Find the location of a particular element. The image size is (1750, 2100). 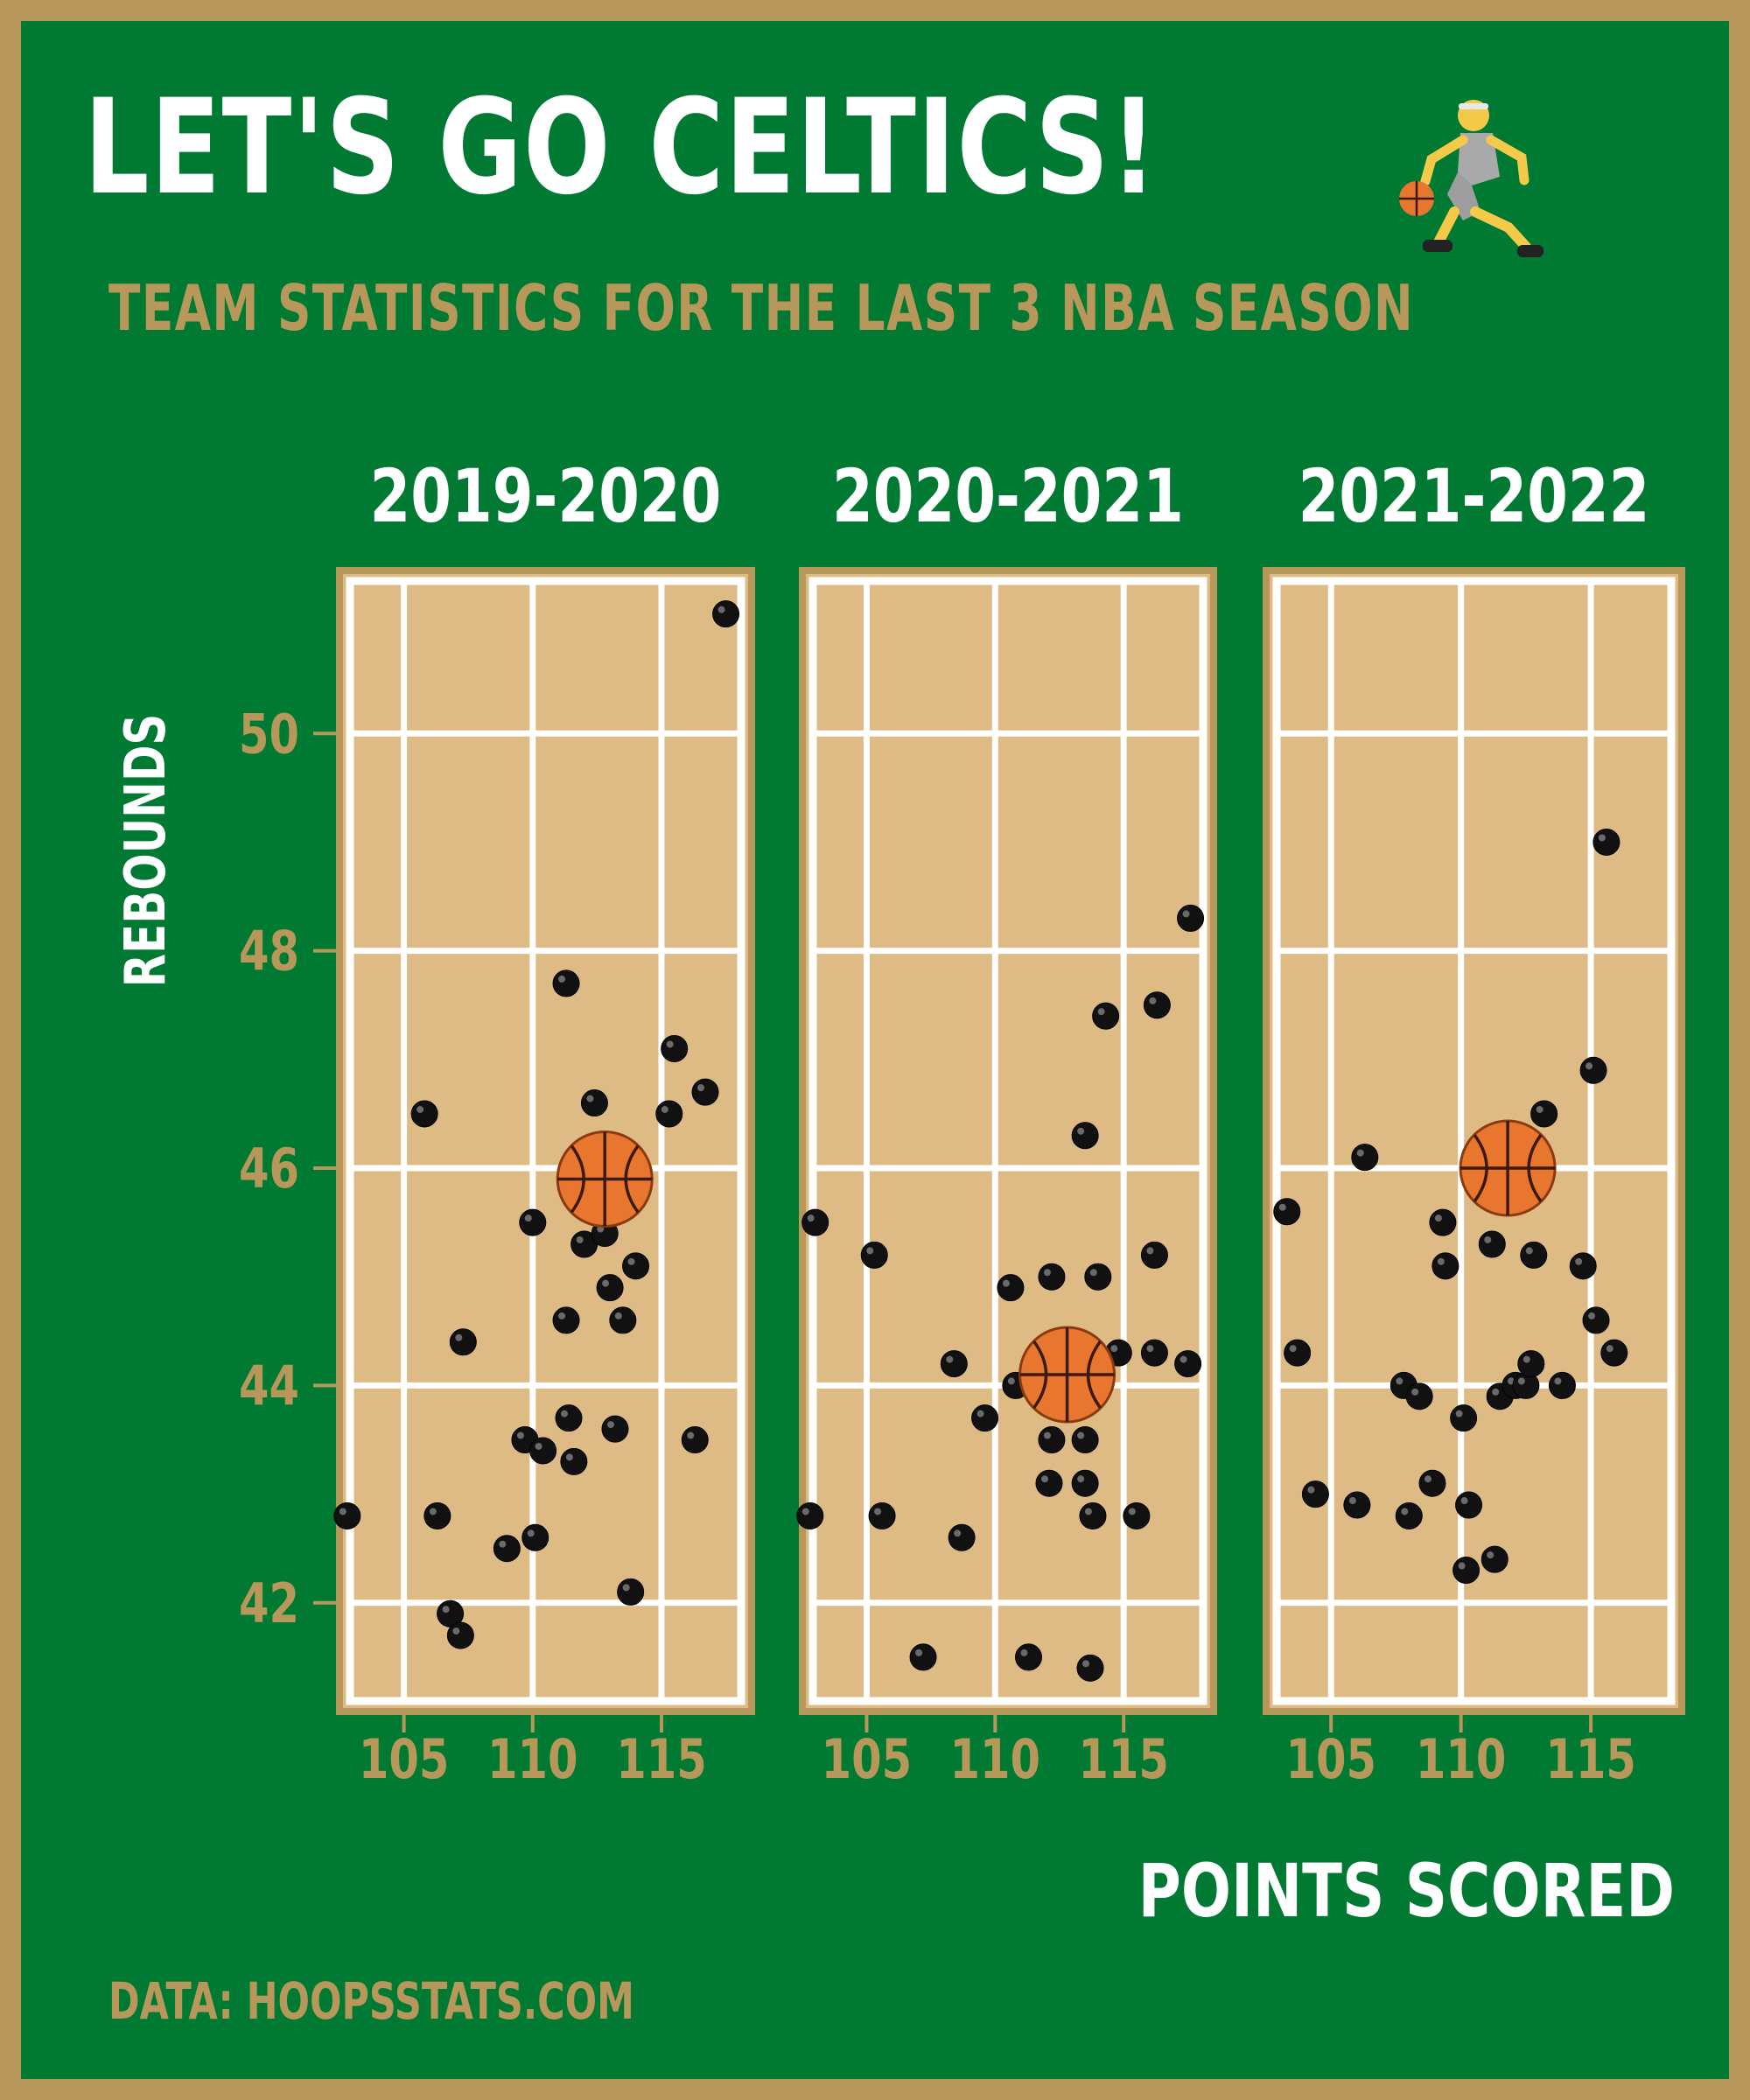

panel-2021-2022 is located at coordinates (1474, 1141).